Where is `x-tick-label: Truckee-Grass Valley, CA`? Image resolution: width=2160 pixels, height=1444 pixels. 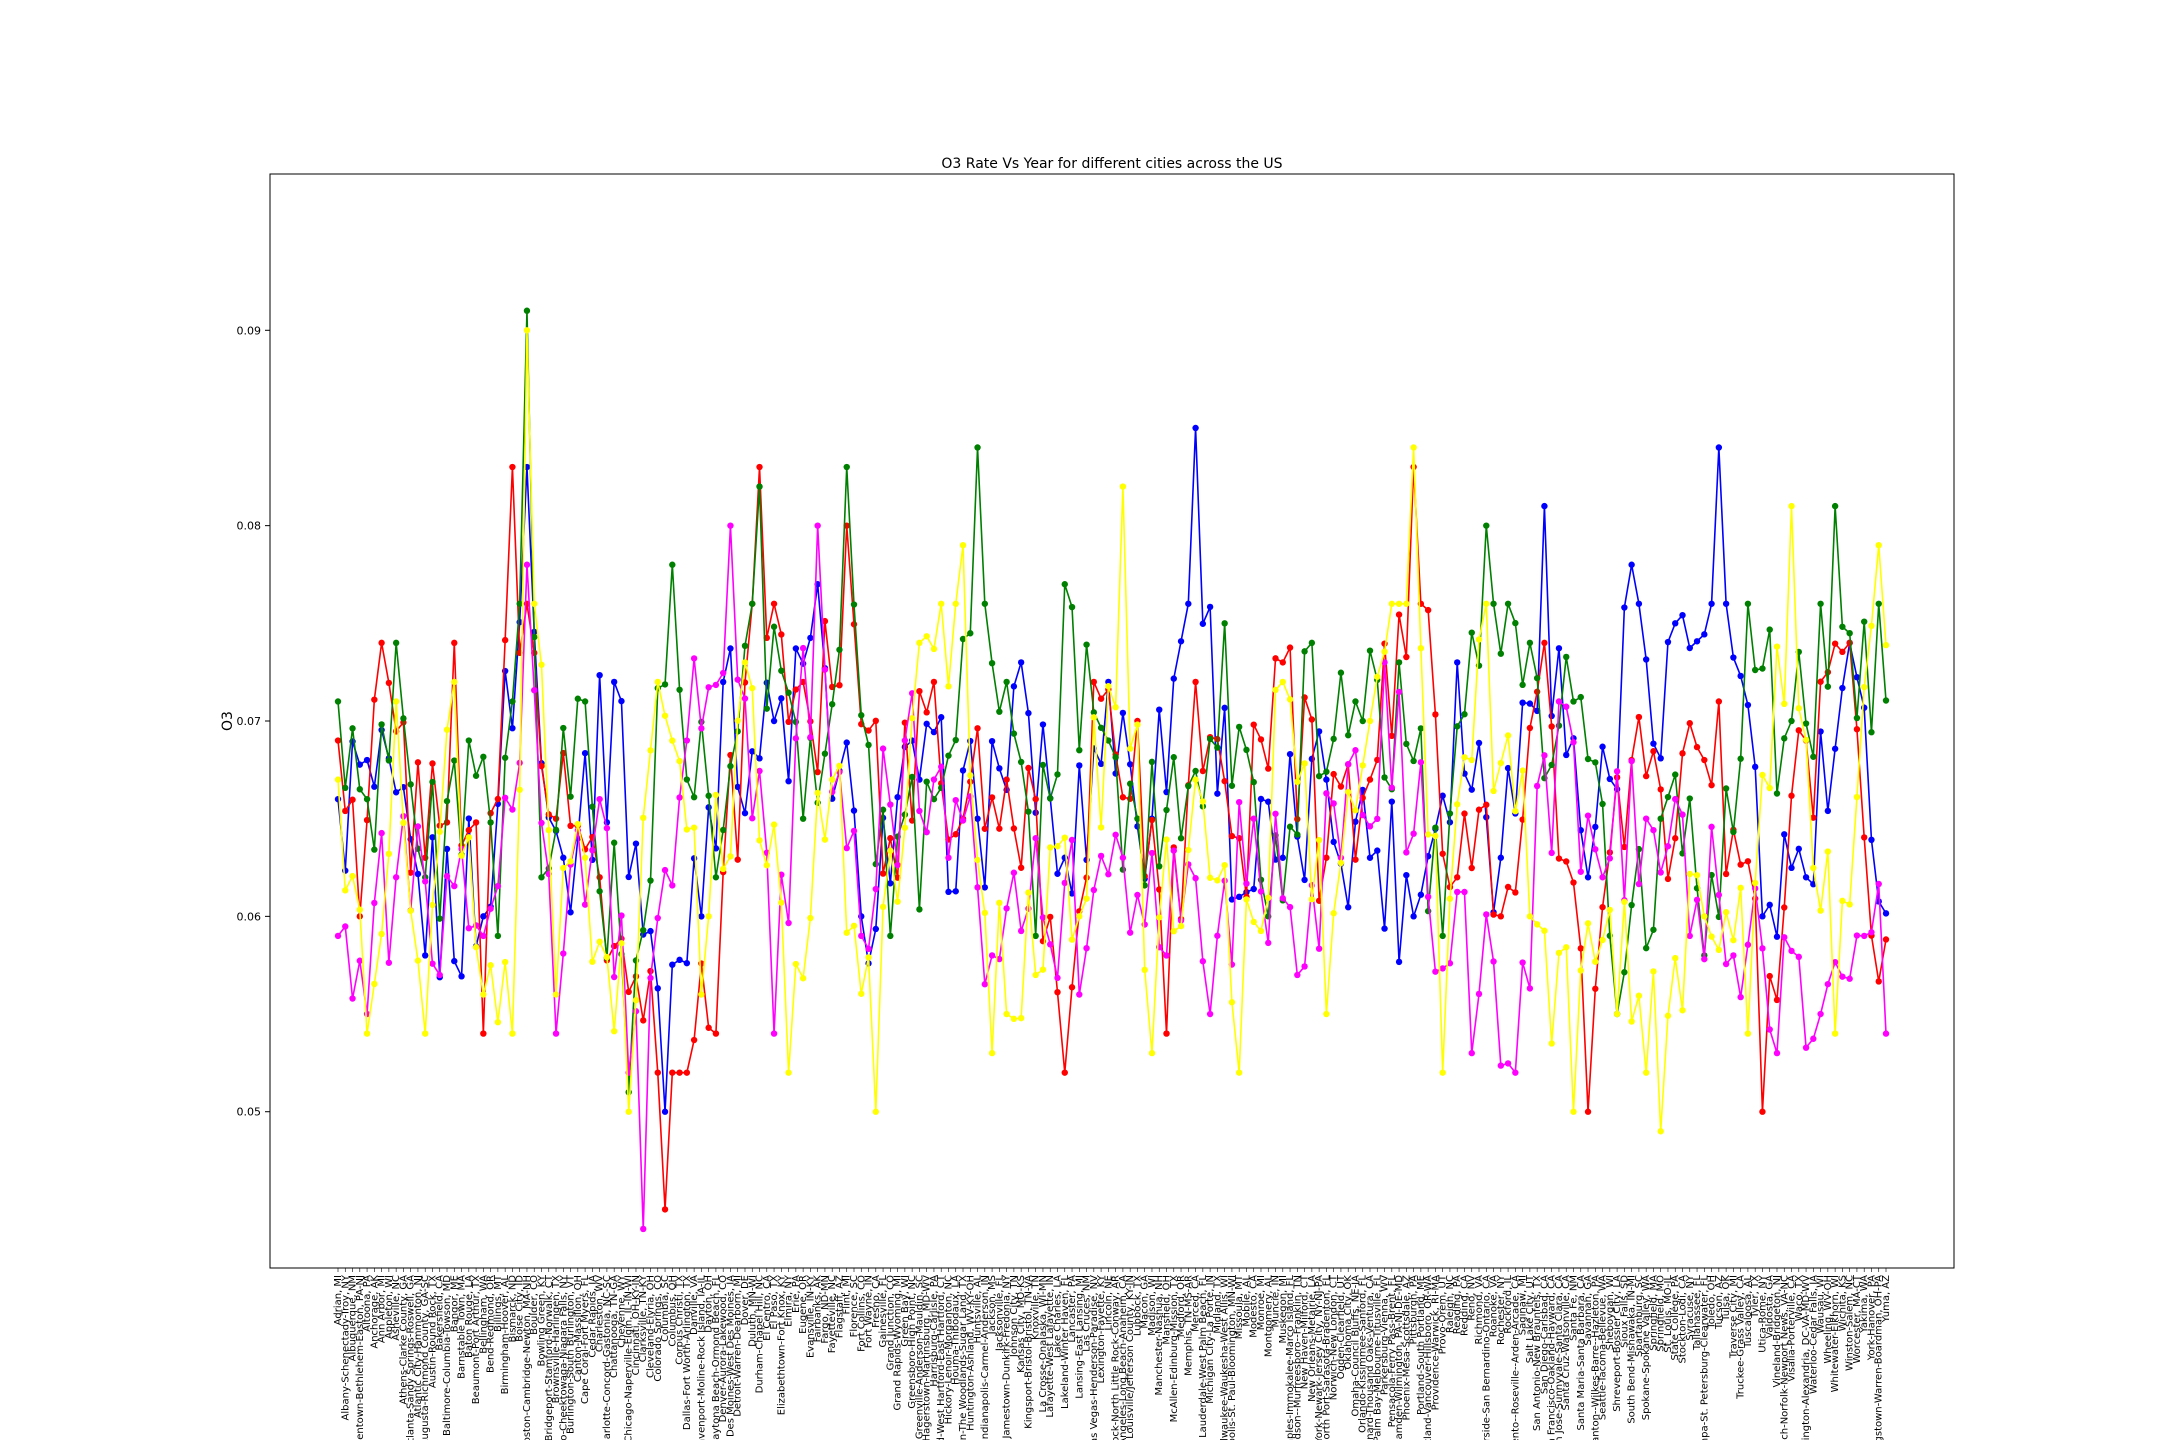
x-tick-label: Truckee-Grass Valley, CA is located at coordinates (1741, 1337).